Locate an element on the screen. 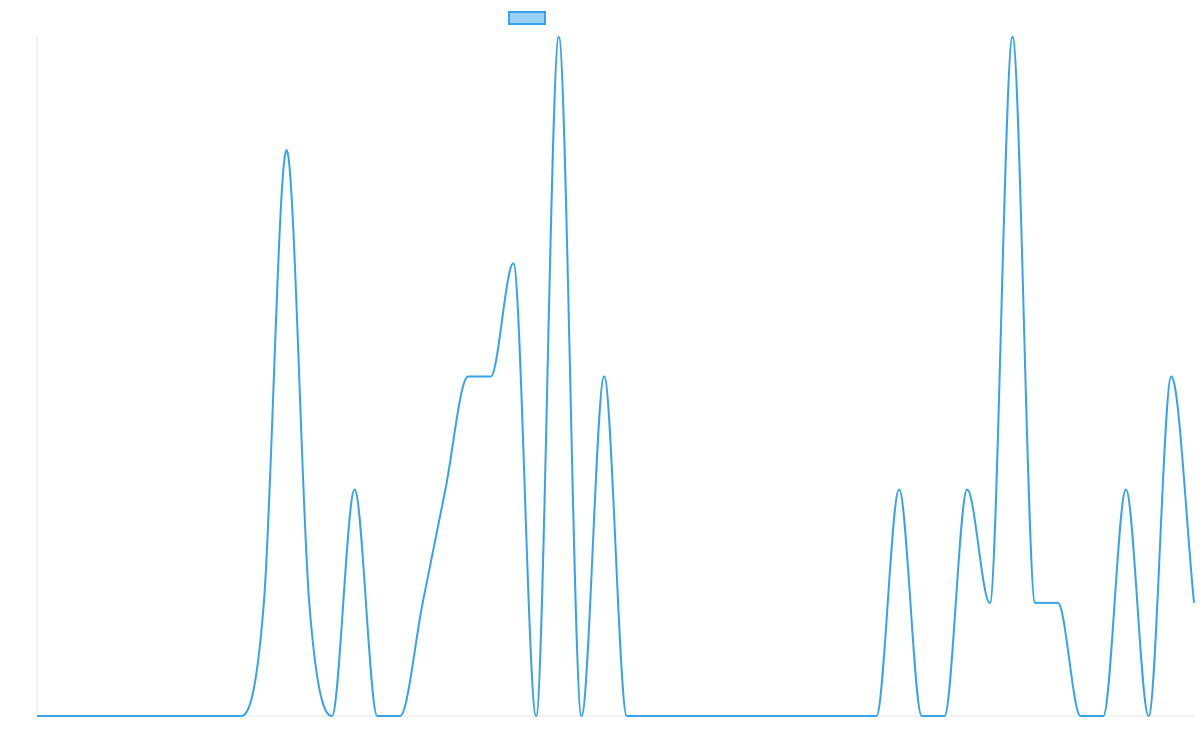 This screenshot has width=1200, height=750. legend is located at coordinates (530, 18).